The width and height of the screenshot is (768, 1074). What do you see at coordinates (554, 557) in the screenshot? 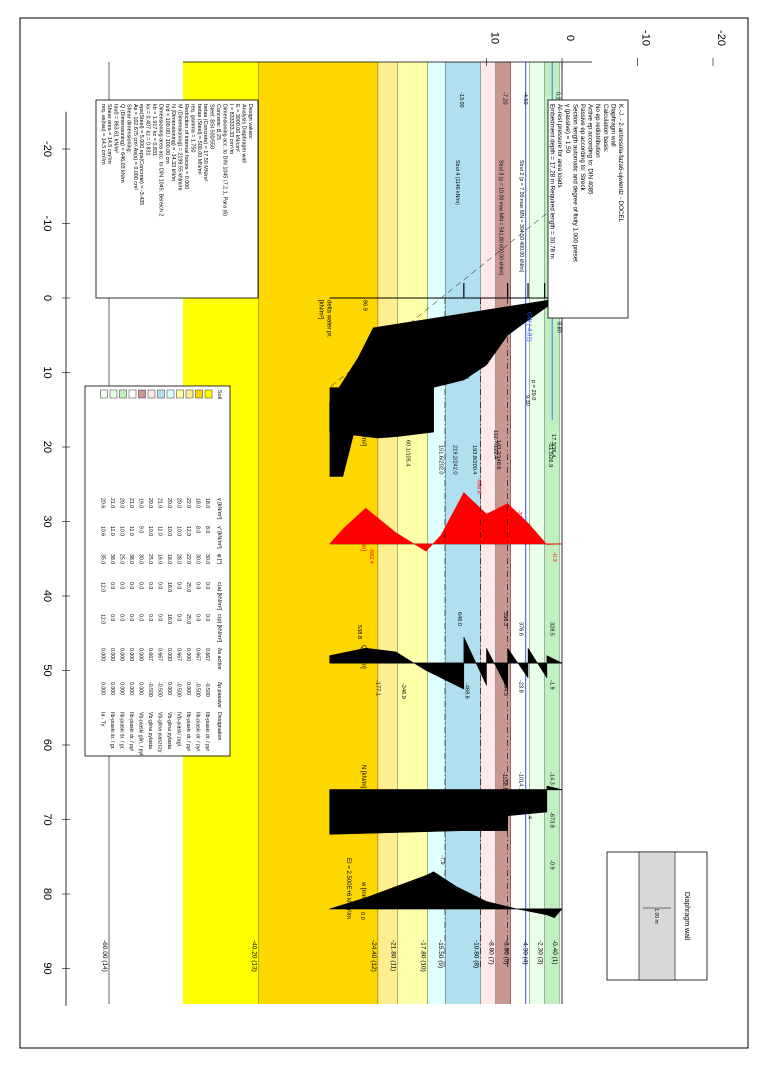
I see `moment-value: -0.3` at bounding box center [554, 557].